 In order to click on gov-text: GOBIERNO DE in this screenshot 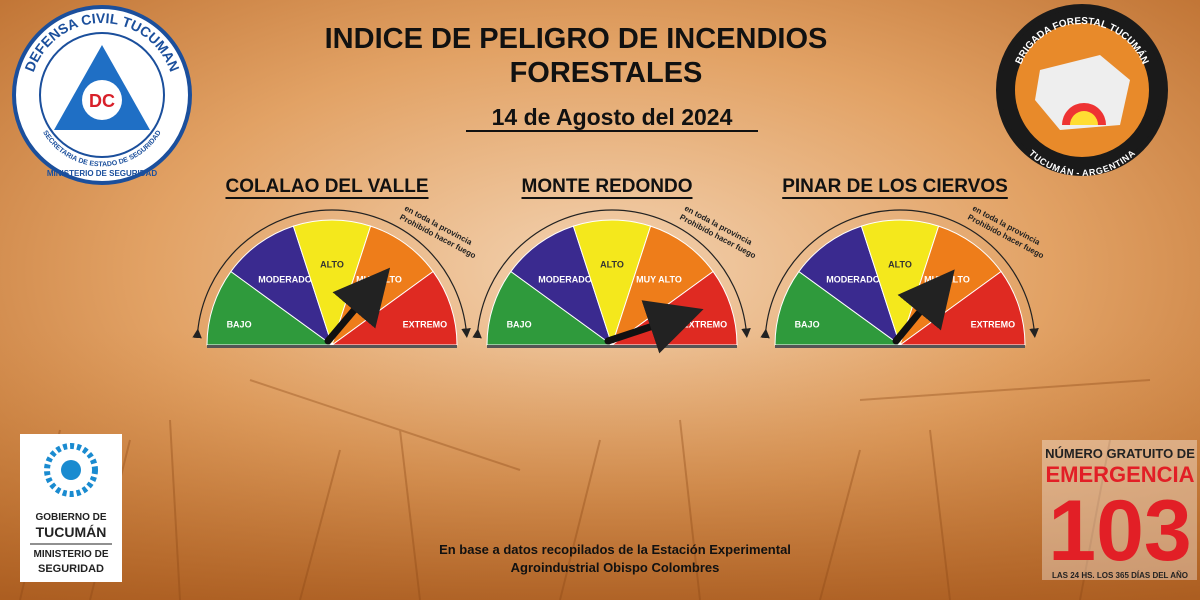, I will do `click(70, 517)`.